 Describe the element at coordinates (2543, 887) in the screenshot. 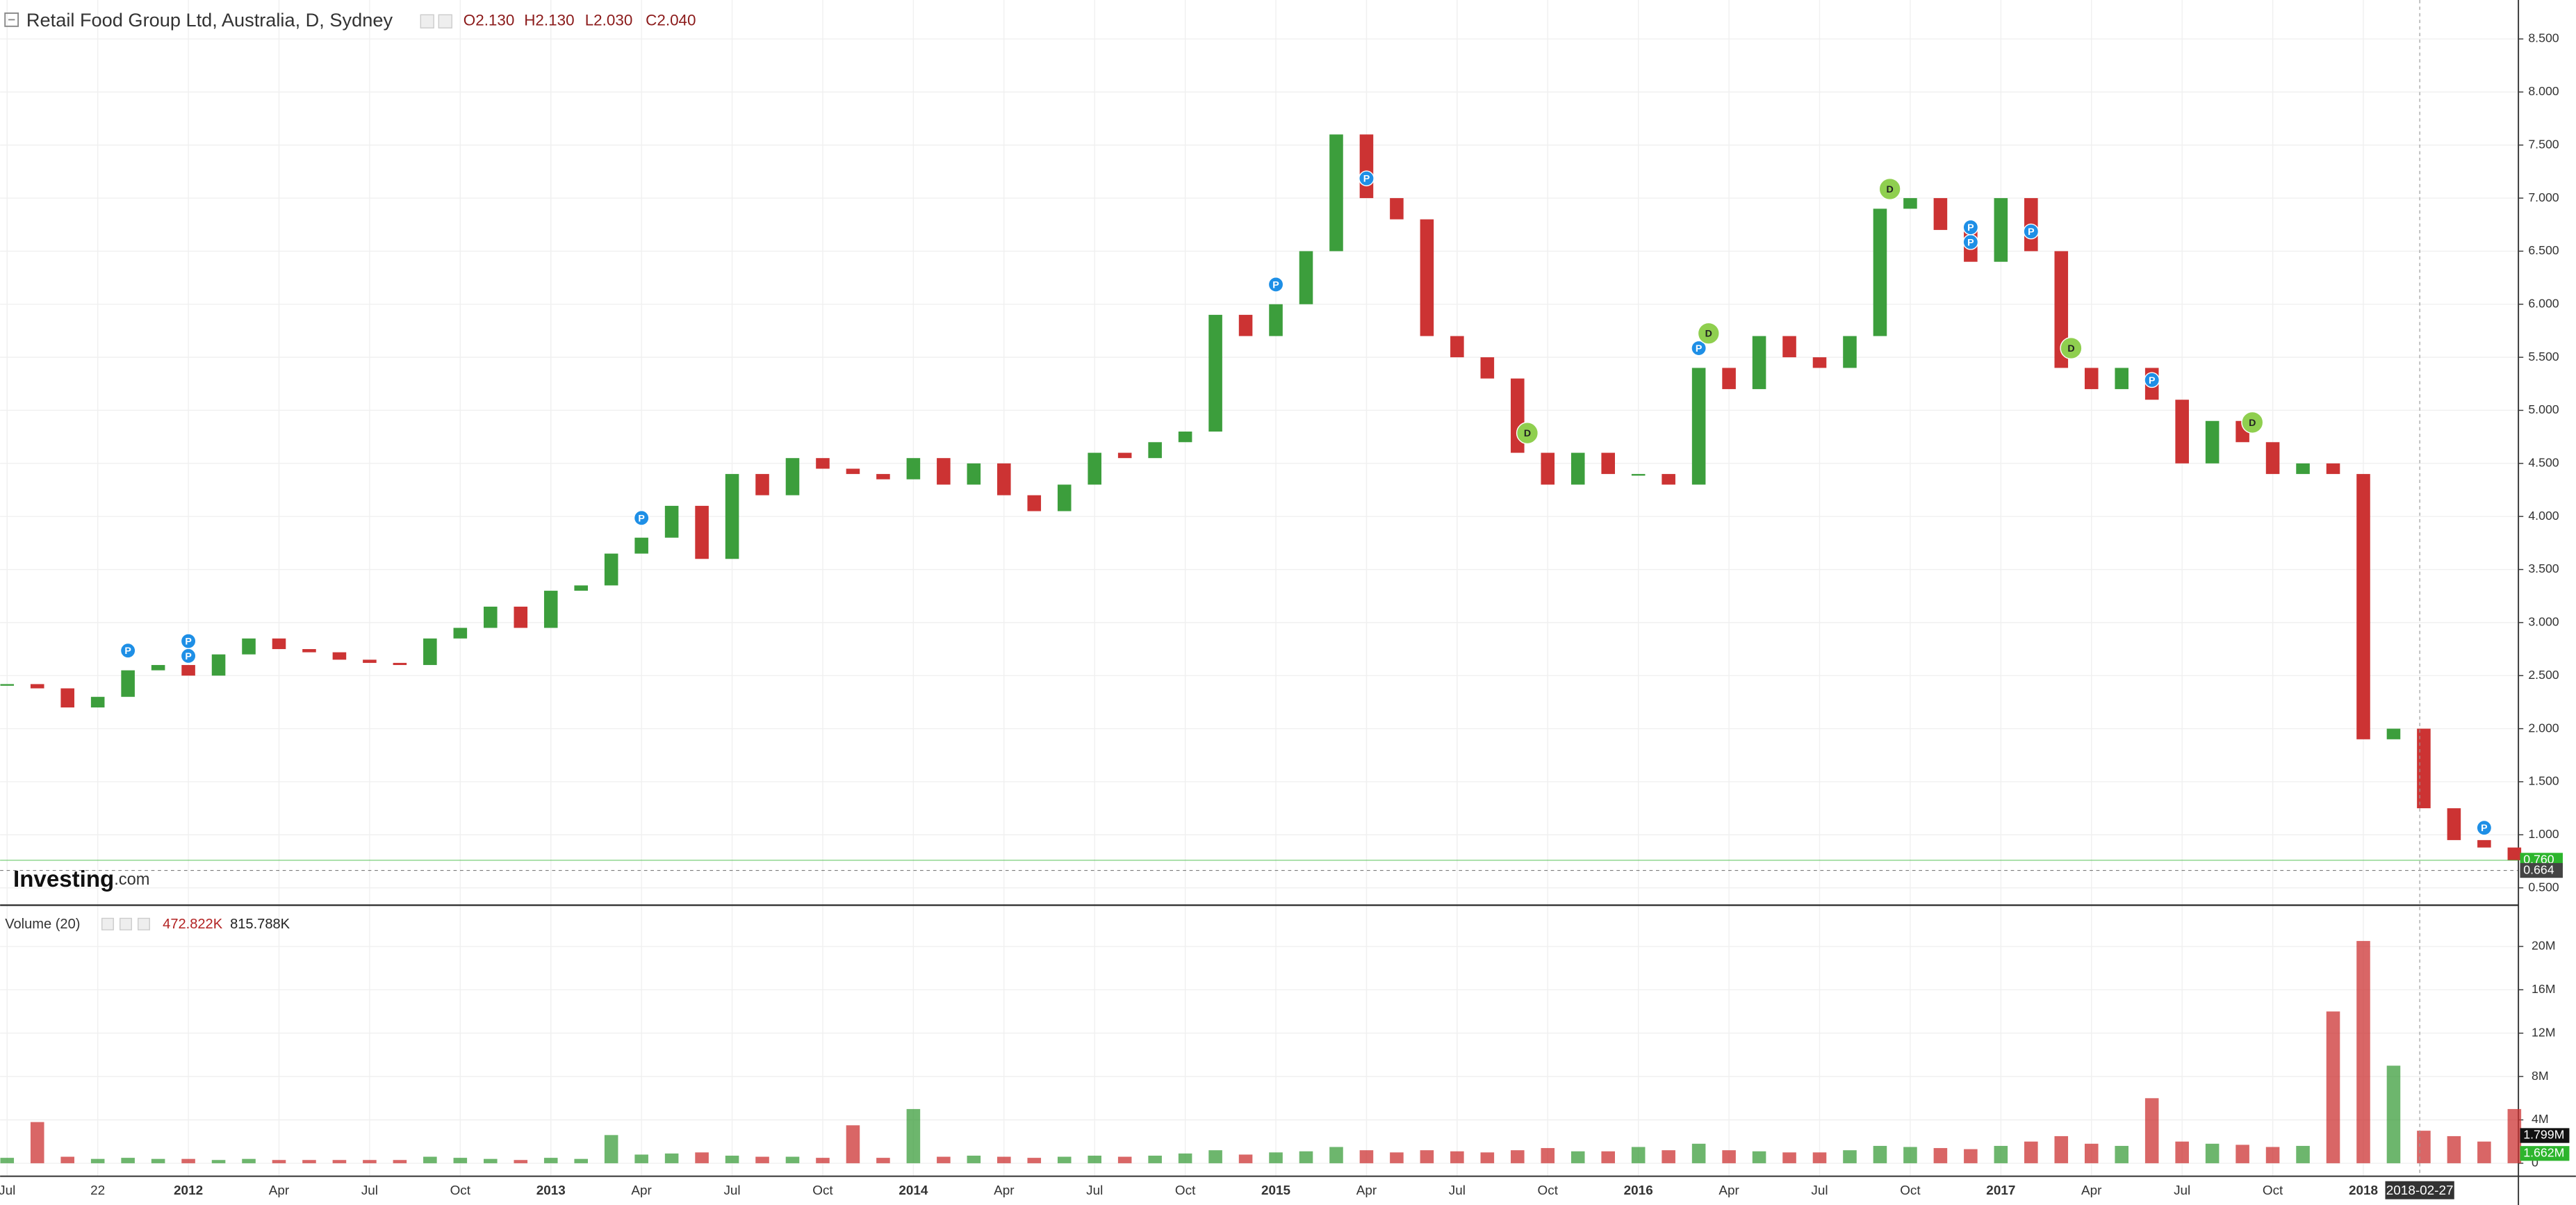

I see `y-tick-label: 0.500` at that location.